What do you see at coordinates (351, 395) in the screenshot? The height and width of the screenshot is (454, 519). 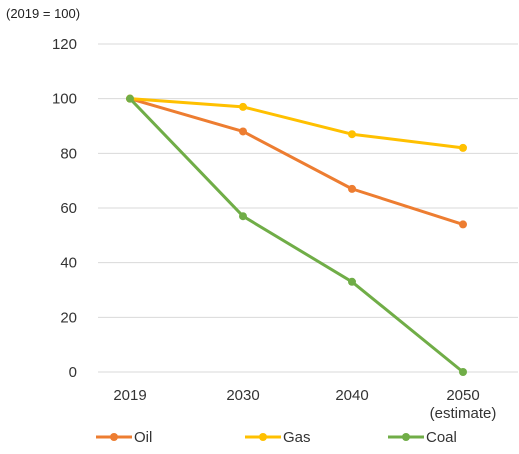 I see `x-tick-label: 2040` at bounding box center [351, 395].